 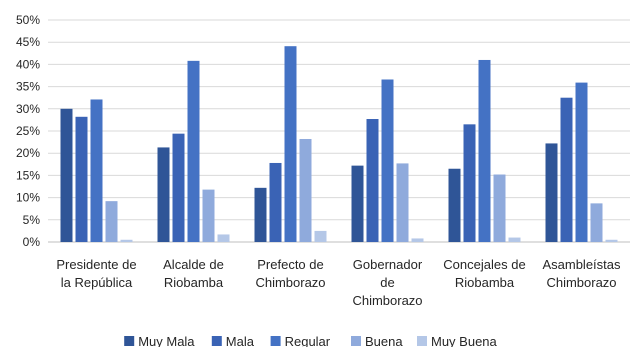 I want to click on y-tick-label: 5%, so click(x=32, y=220).